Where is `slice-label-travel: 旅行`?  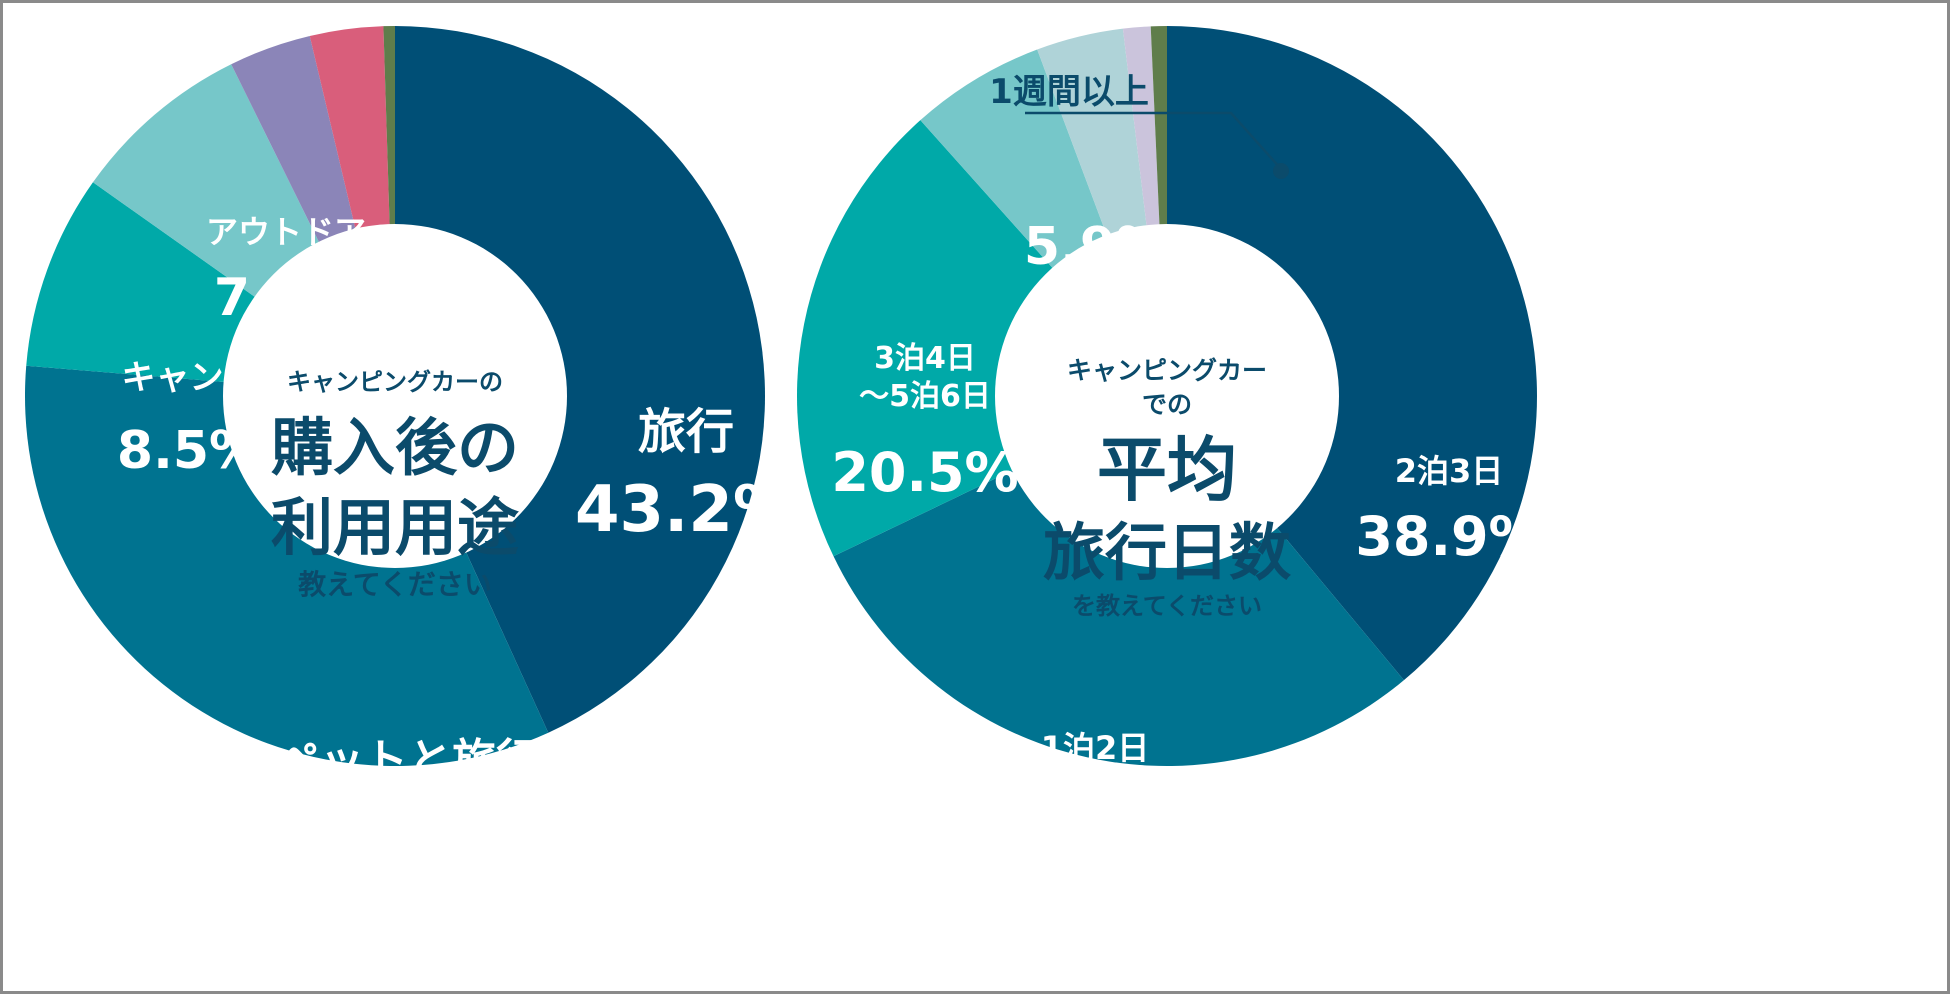 slice-label-travel: 旅行 is located at coordinates (686, 432).